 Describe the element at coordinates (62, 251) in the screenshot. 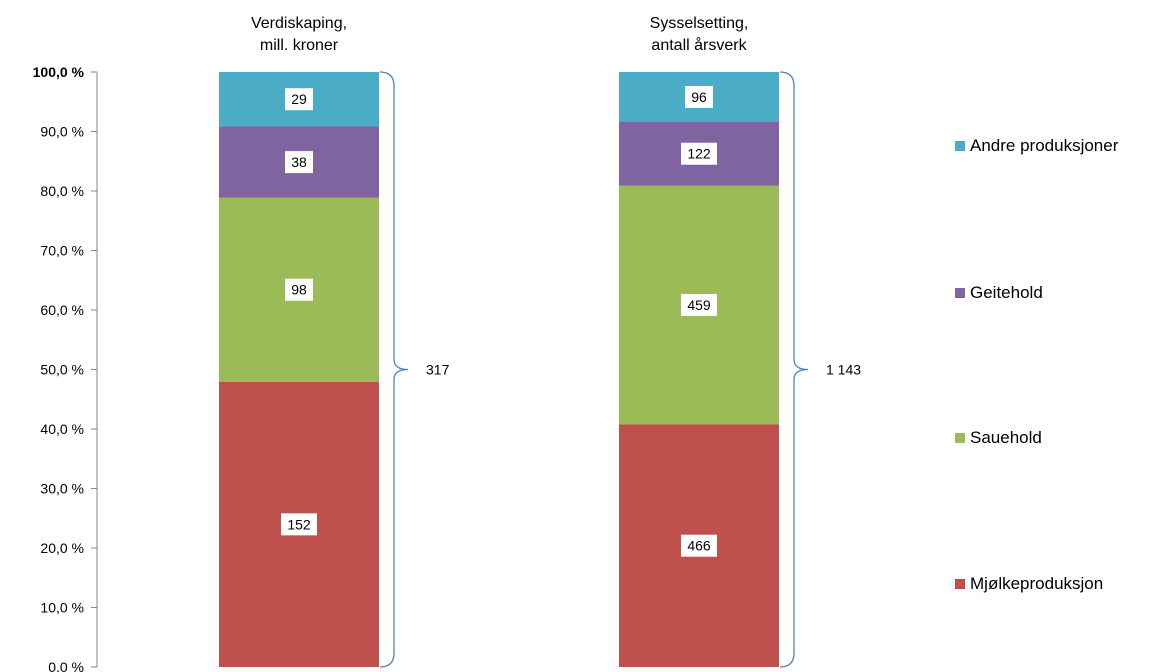

I see `y-tick-label: 70,0 %` at that location.